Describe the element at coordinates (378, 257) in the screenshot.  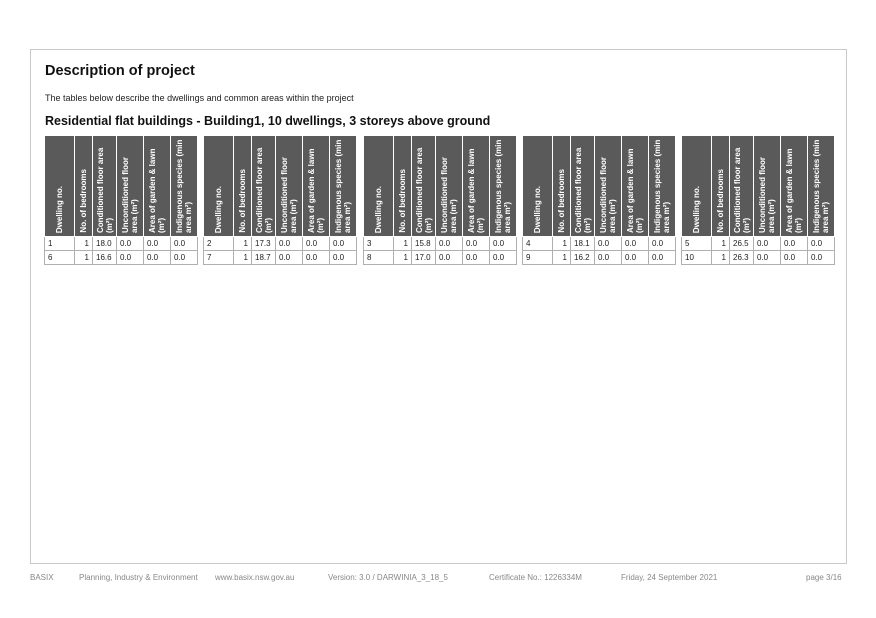
I see `table-cell: 8` at that location.